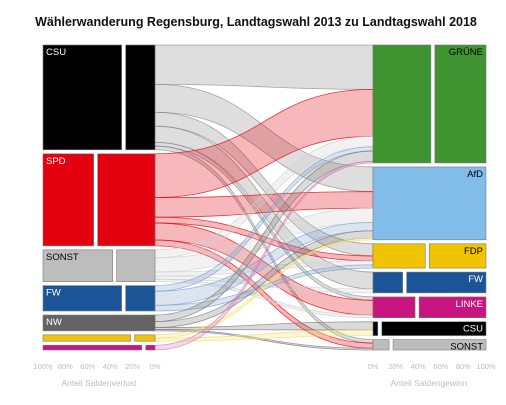  Describe the element at coordinates (56, 52) in the screenshot. I see `source-label-csu: CSU` at that location.